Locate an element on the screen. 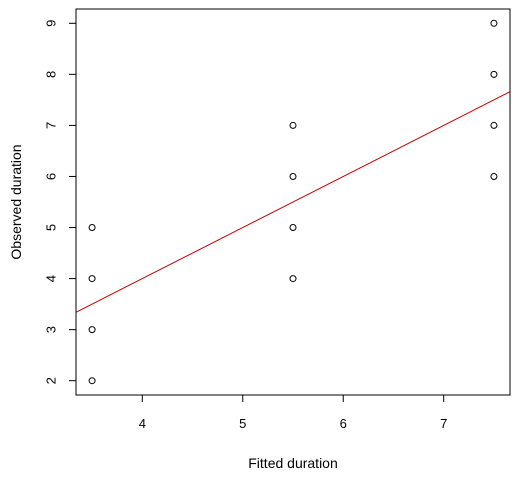 The image size is (518, 486). y-tick-label: 8 is located at coordinates (51, 74).